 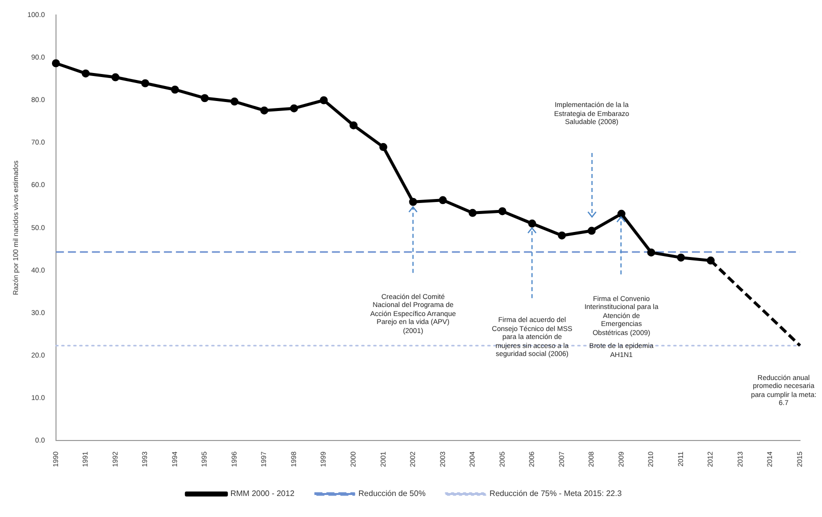 What do you see at coordinates (262, 493) in the screenshot?
I see `legend-label: RMM 2000 - 2012` at bounding box center [262, 493].